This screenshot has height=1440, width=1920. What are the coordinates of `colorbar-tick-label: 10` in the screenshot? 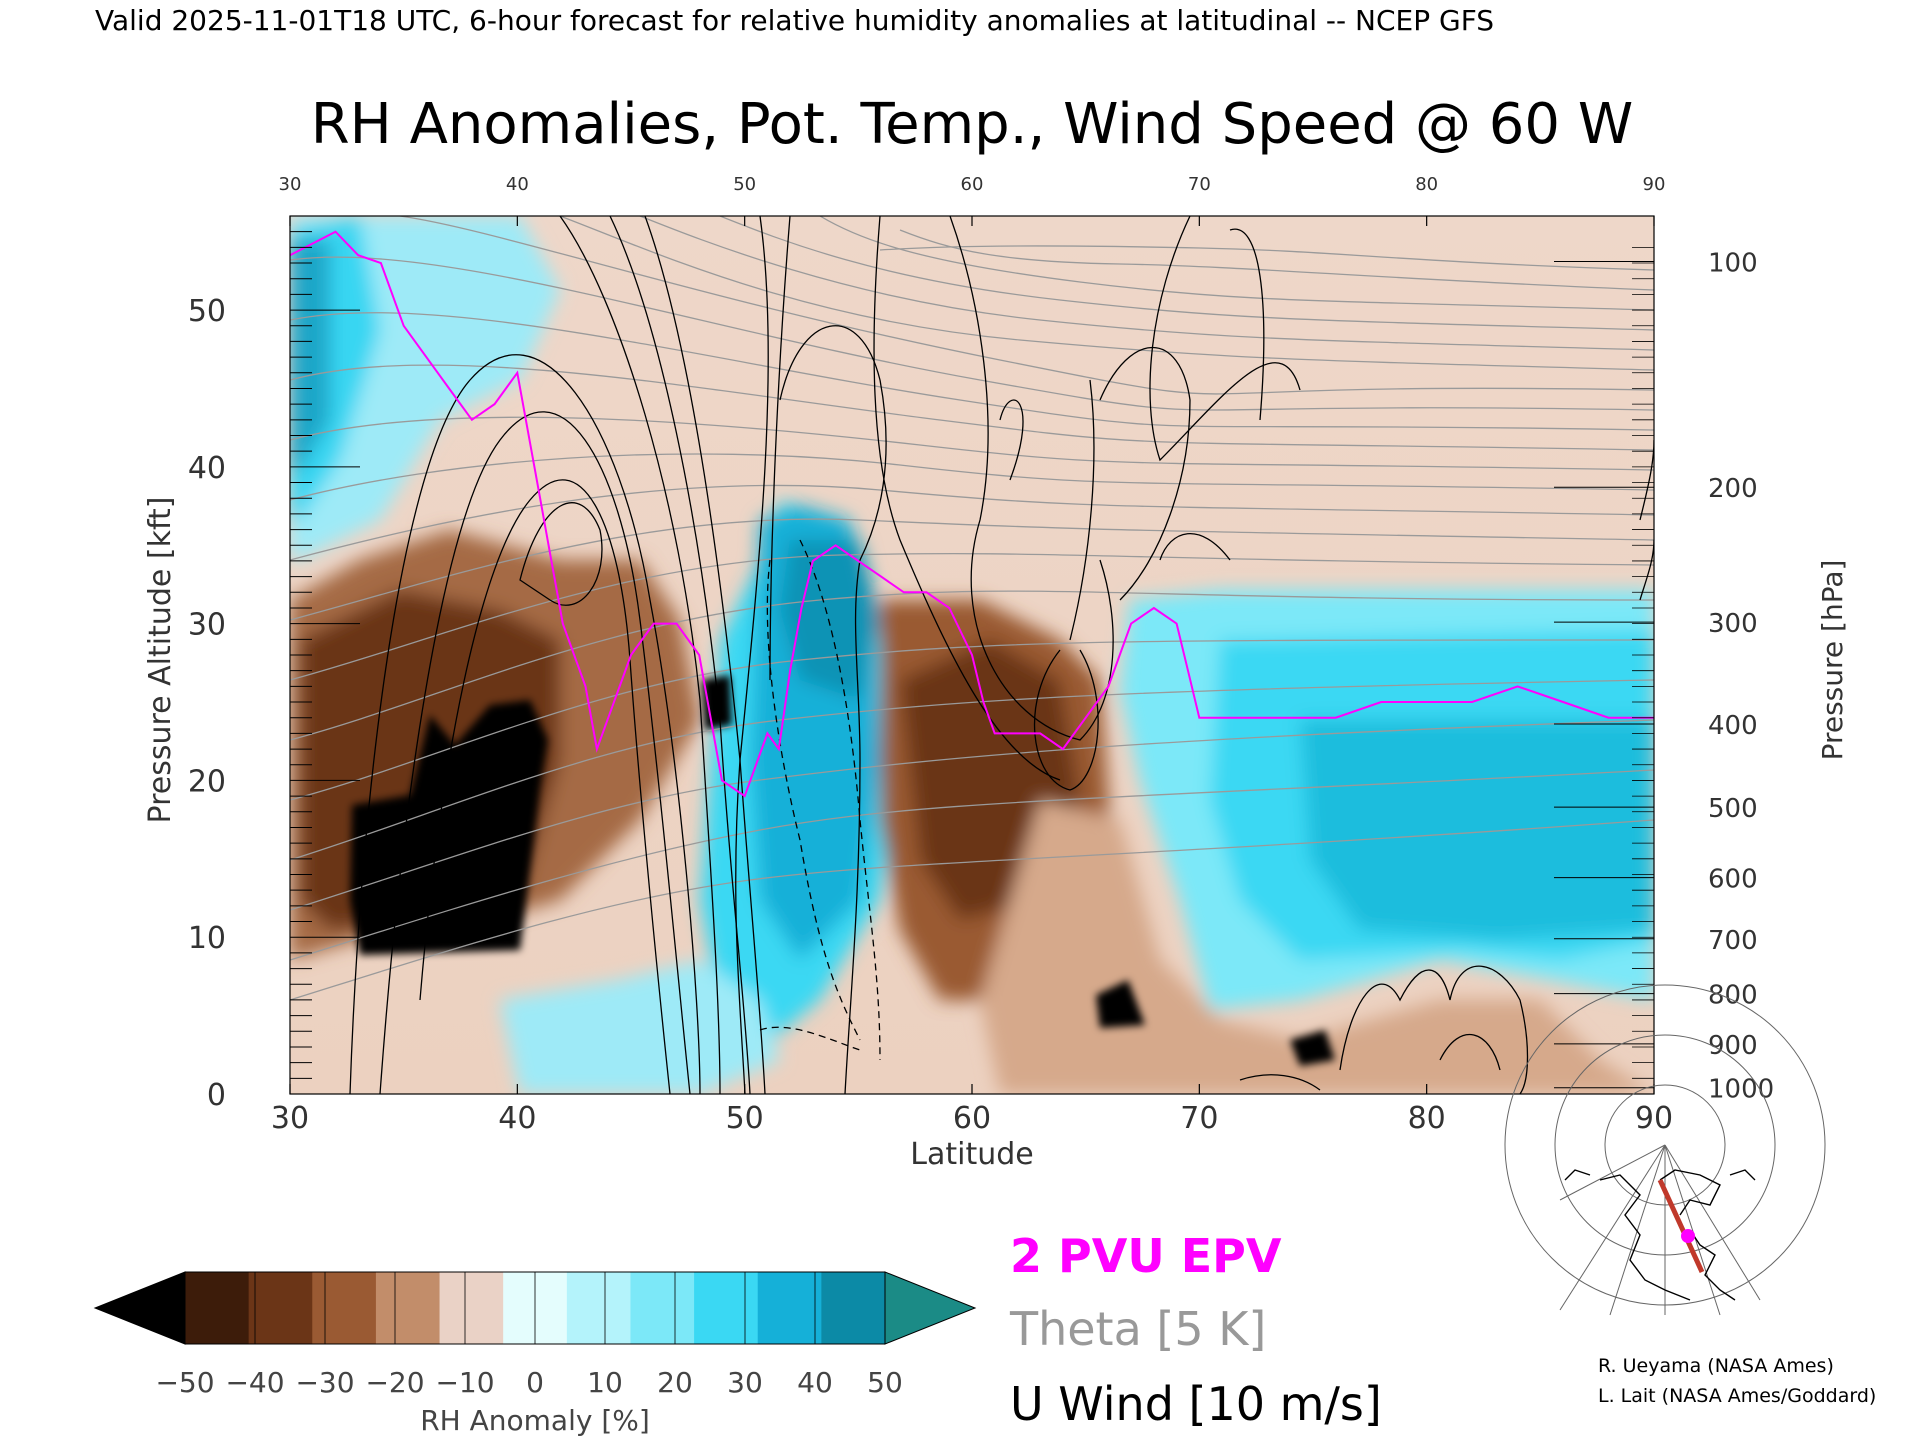 It's located at (605, 1382).